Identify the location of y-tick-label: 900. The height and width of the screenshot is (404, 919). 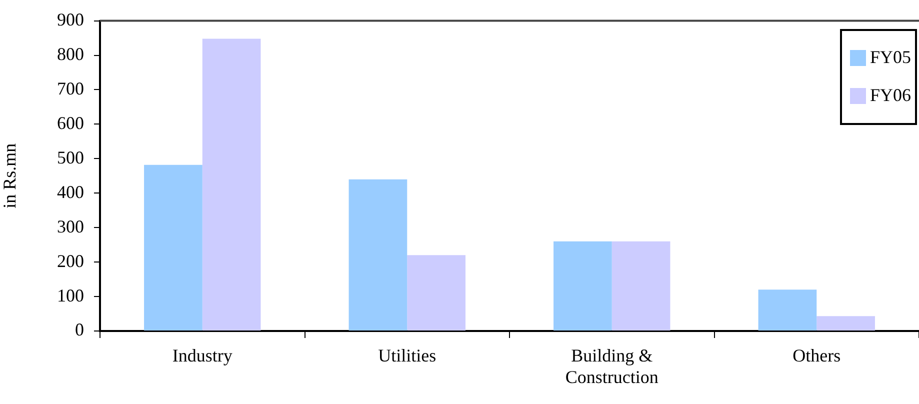
(70, 20).